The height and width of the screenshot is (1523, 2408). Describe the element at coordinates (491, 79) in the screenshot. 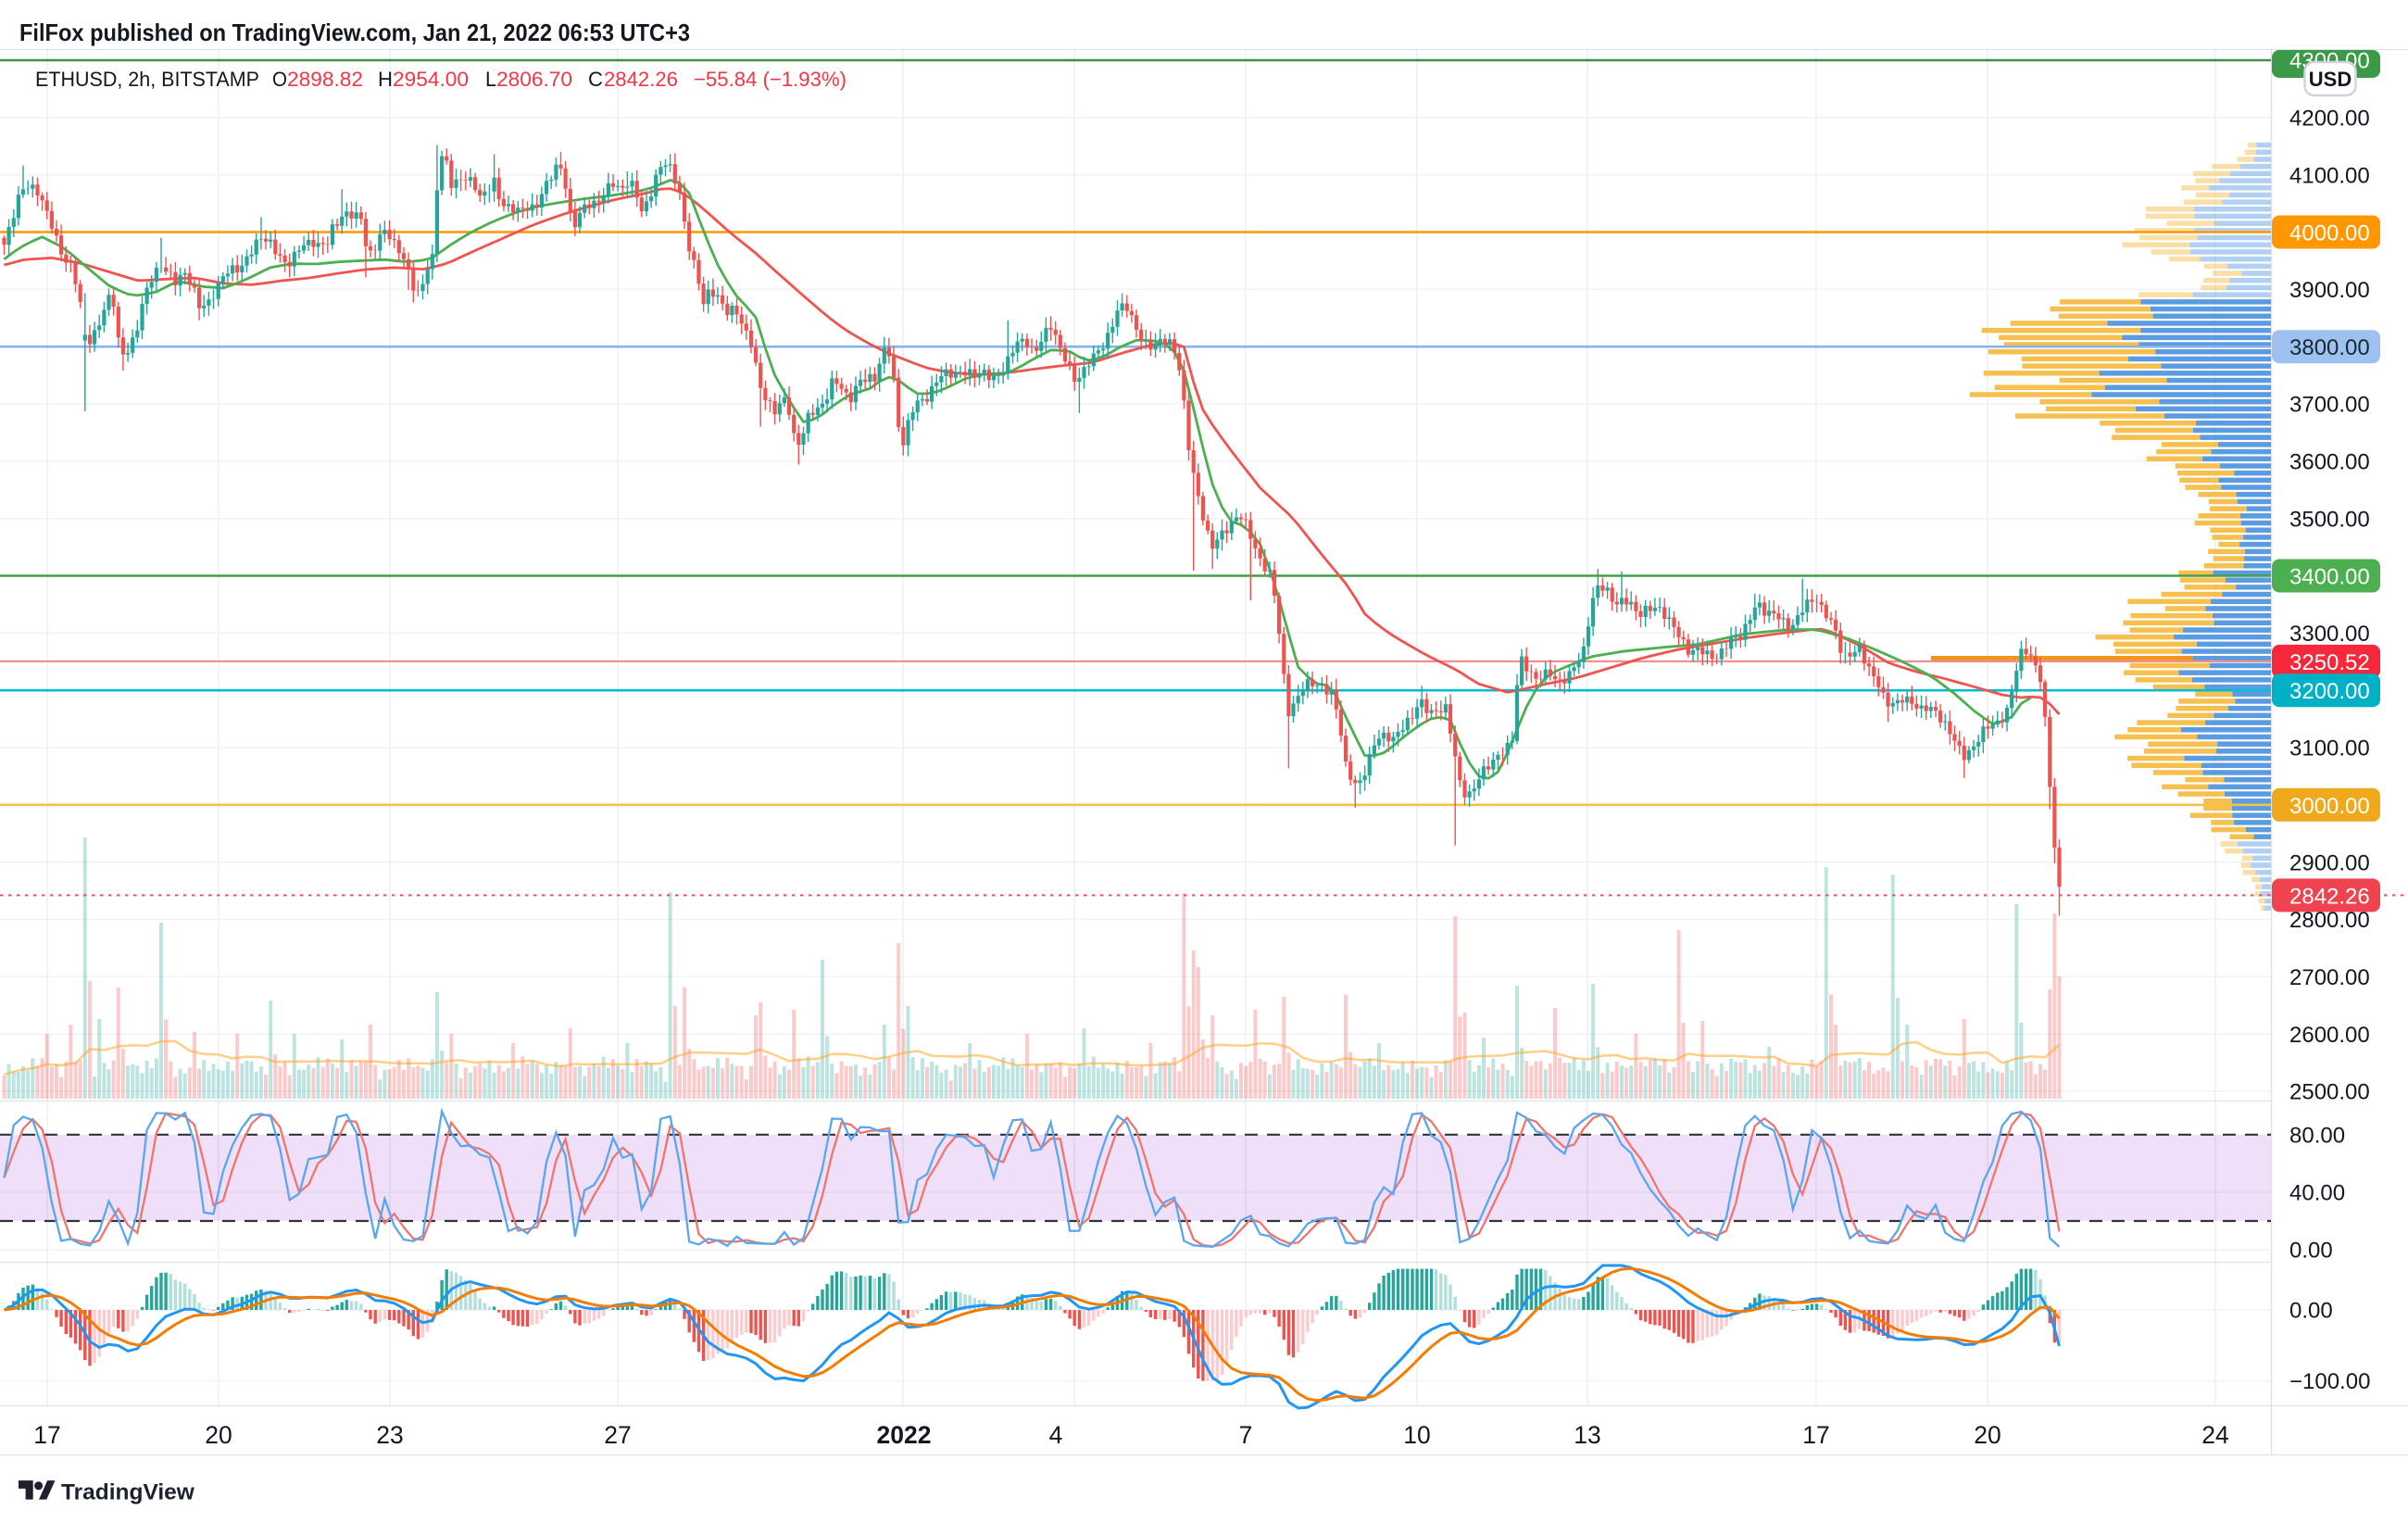

I see `svg-text: L` at that location.